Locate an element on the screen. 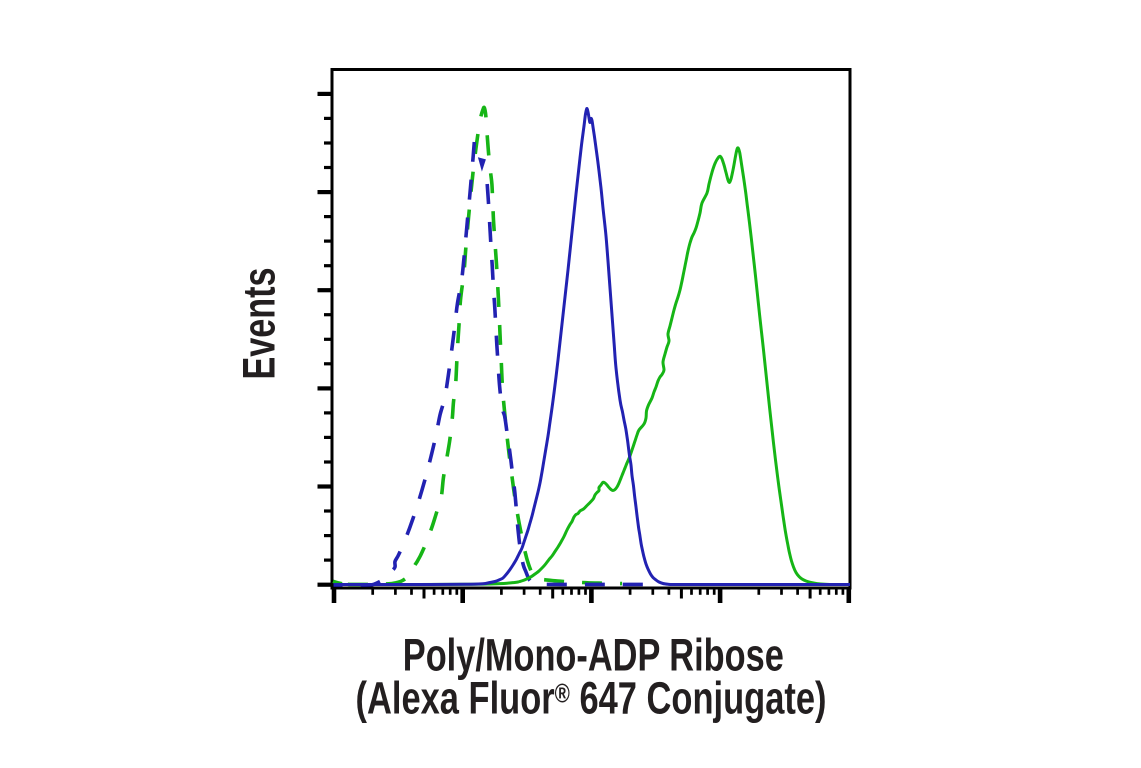  svg-text: (Alexa Fluor® 647 Conjugate) is located at coordinates (591, 698).